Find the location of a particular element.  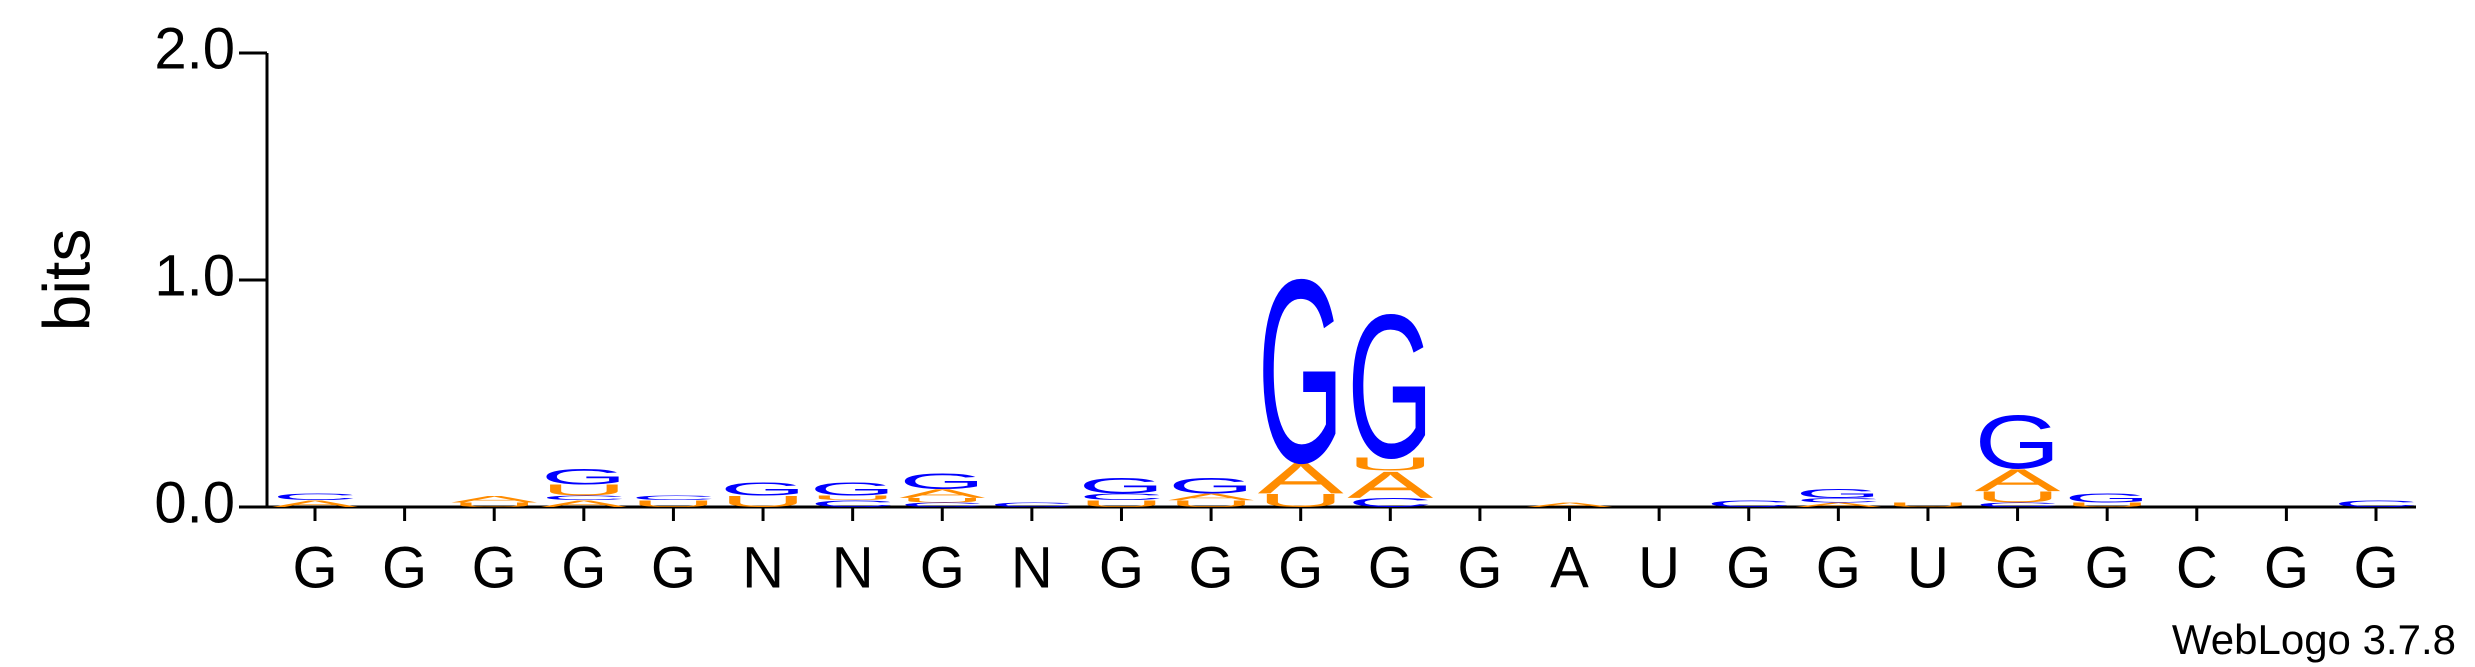

y-tick-label: 2.0 is located at coordinates (194, 48).